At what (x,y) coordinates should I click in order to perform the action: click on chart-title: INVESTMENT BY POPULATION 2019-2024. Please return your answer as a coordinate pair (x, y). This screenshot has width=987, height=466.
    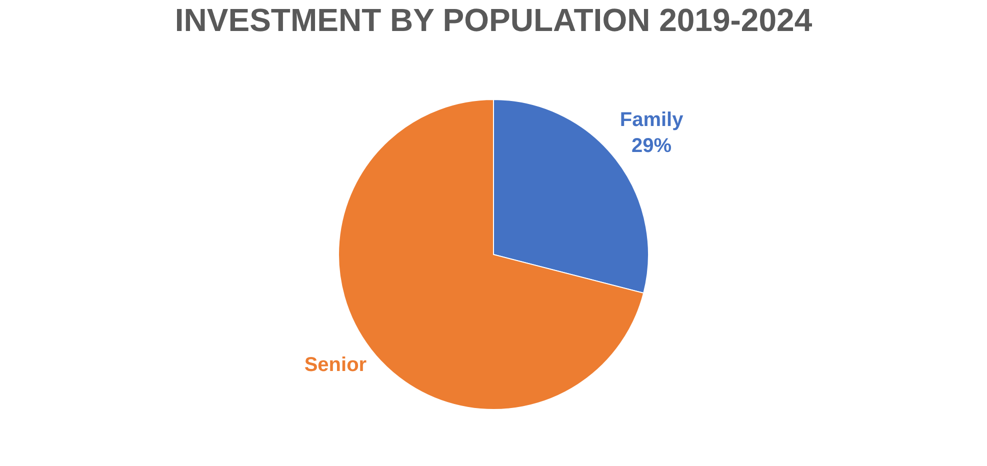
    Looking at the image, I should click on (493, 20).